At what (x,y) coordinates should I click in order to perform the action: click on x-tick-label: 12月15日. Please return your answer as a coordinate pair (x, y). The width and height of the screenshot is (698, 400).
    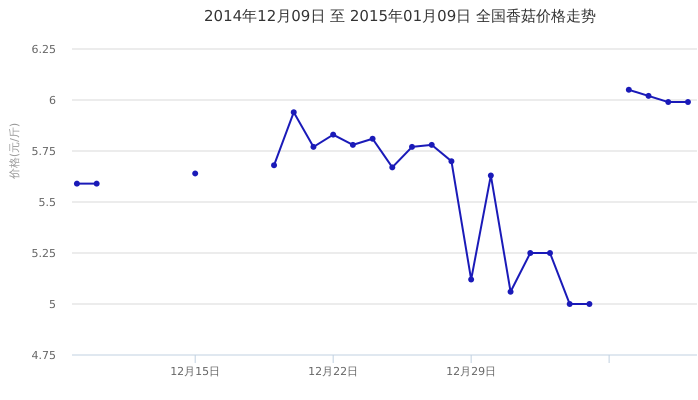
    Looking at the image, I should click on (195, 371).